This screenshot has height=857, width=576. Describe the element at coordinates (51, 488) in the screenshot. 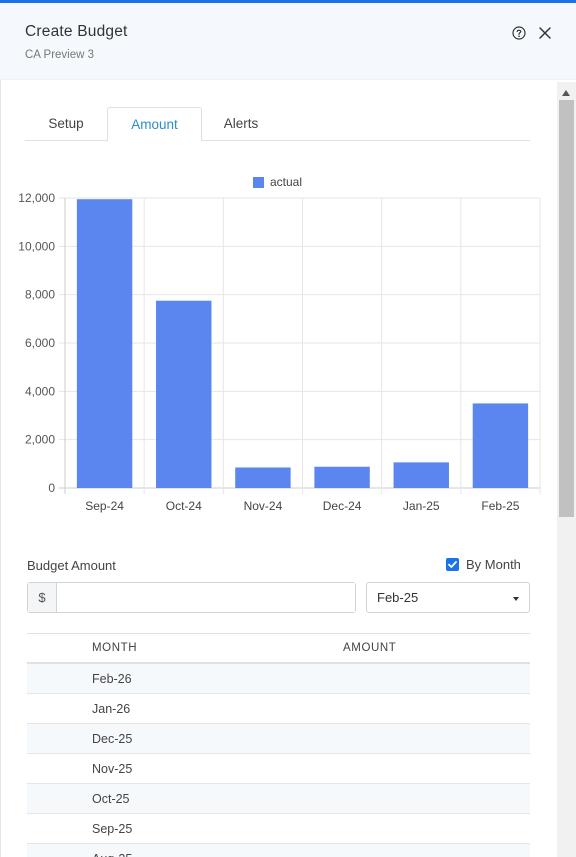

I see `y-tick-label: 0` at that location.